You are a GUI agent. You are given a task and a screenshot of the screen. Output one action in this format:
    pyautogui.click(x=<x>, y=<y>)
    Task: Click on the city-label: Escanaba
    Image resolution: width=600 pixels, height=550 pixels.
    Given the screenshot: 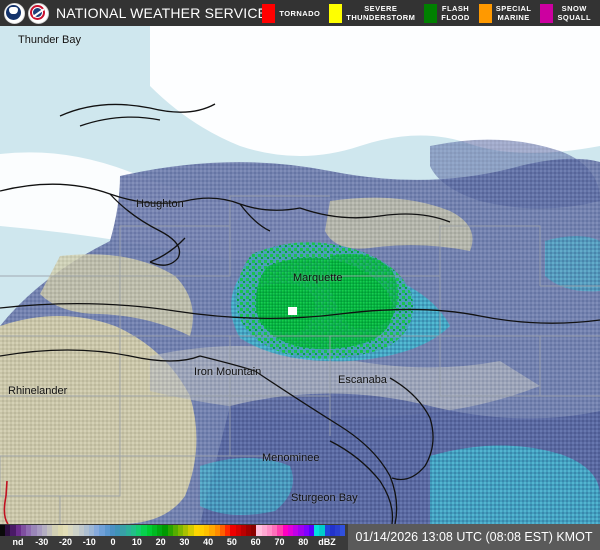 What is the action you would take?
    pyautogui.click(x=362, y=380)
    